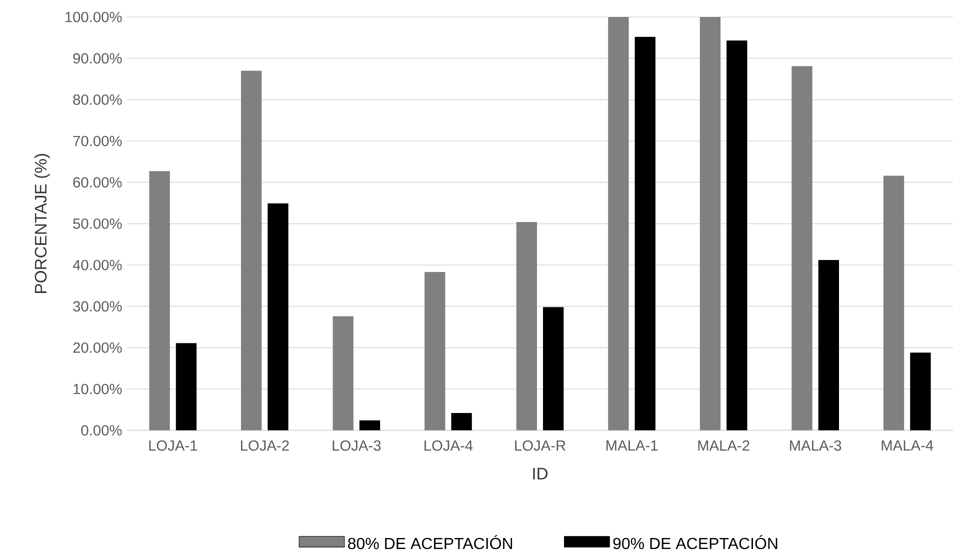 The height and width of the screenshot is (560, 953). What do you see at coordinates (97, 306) in the screenshot?
I see `y-tick-label: 30.00%` at bounding box center [97, 306].